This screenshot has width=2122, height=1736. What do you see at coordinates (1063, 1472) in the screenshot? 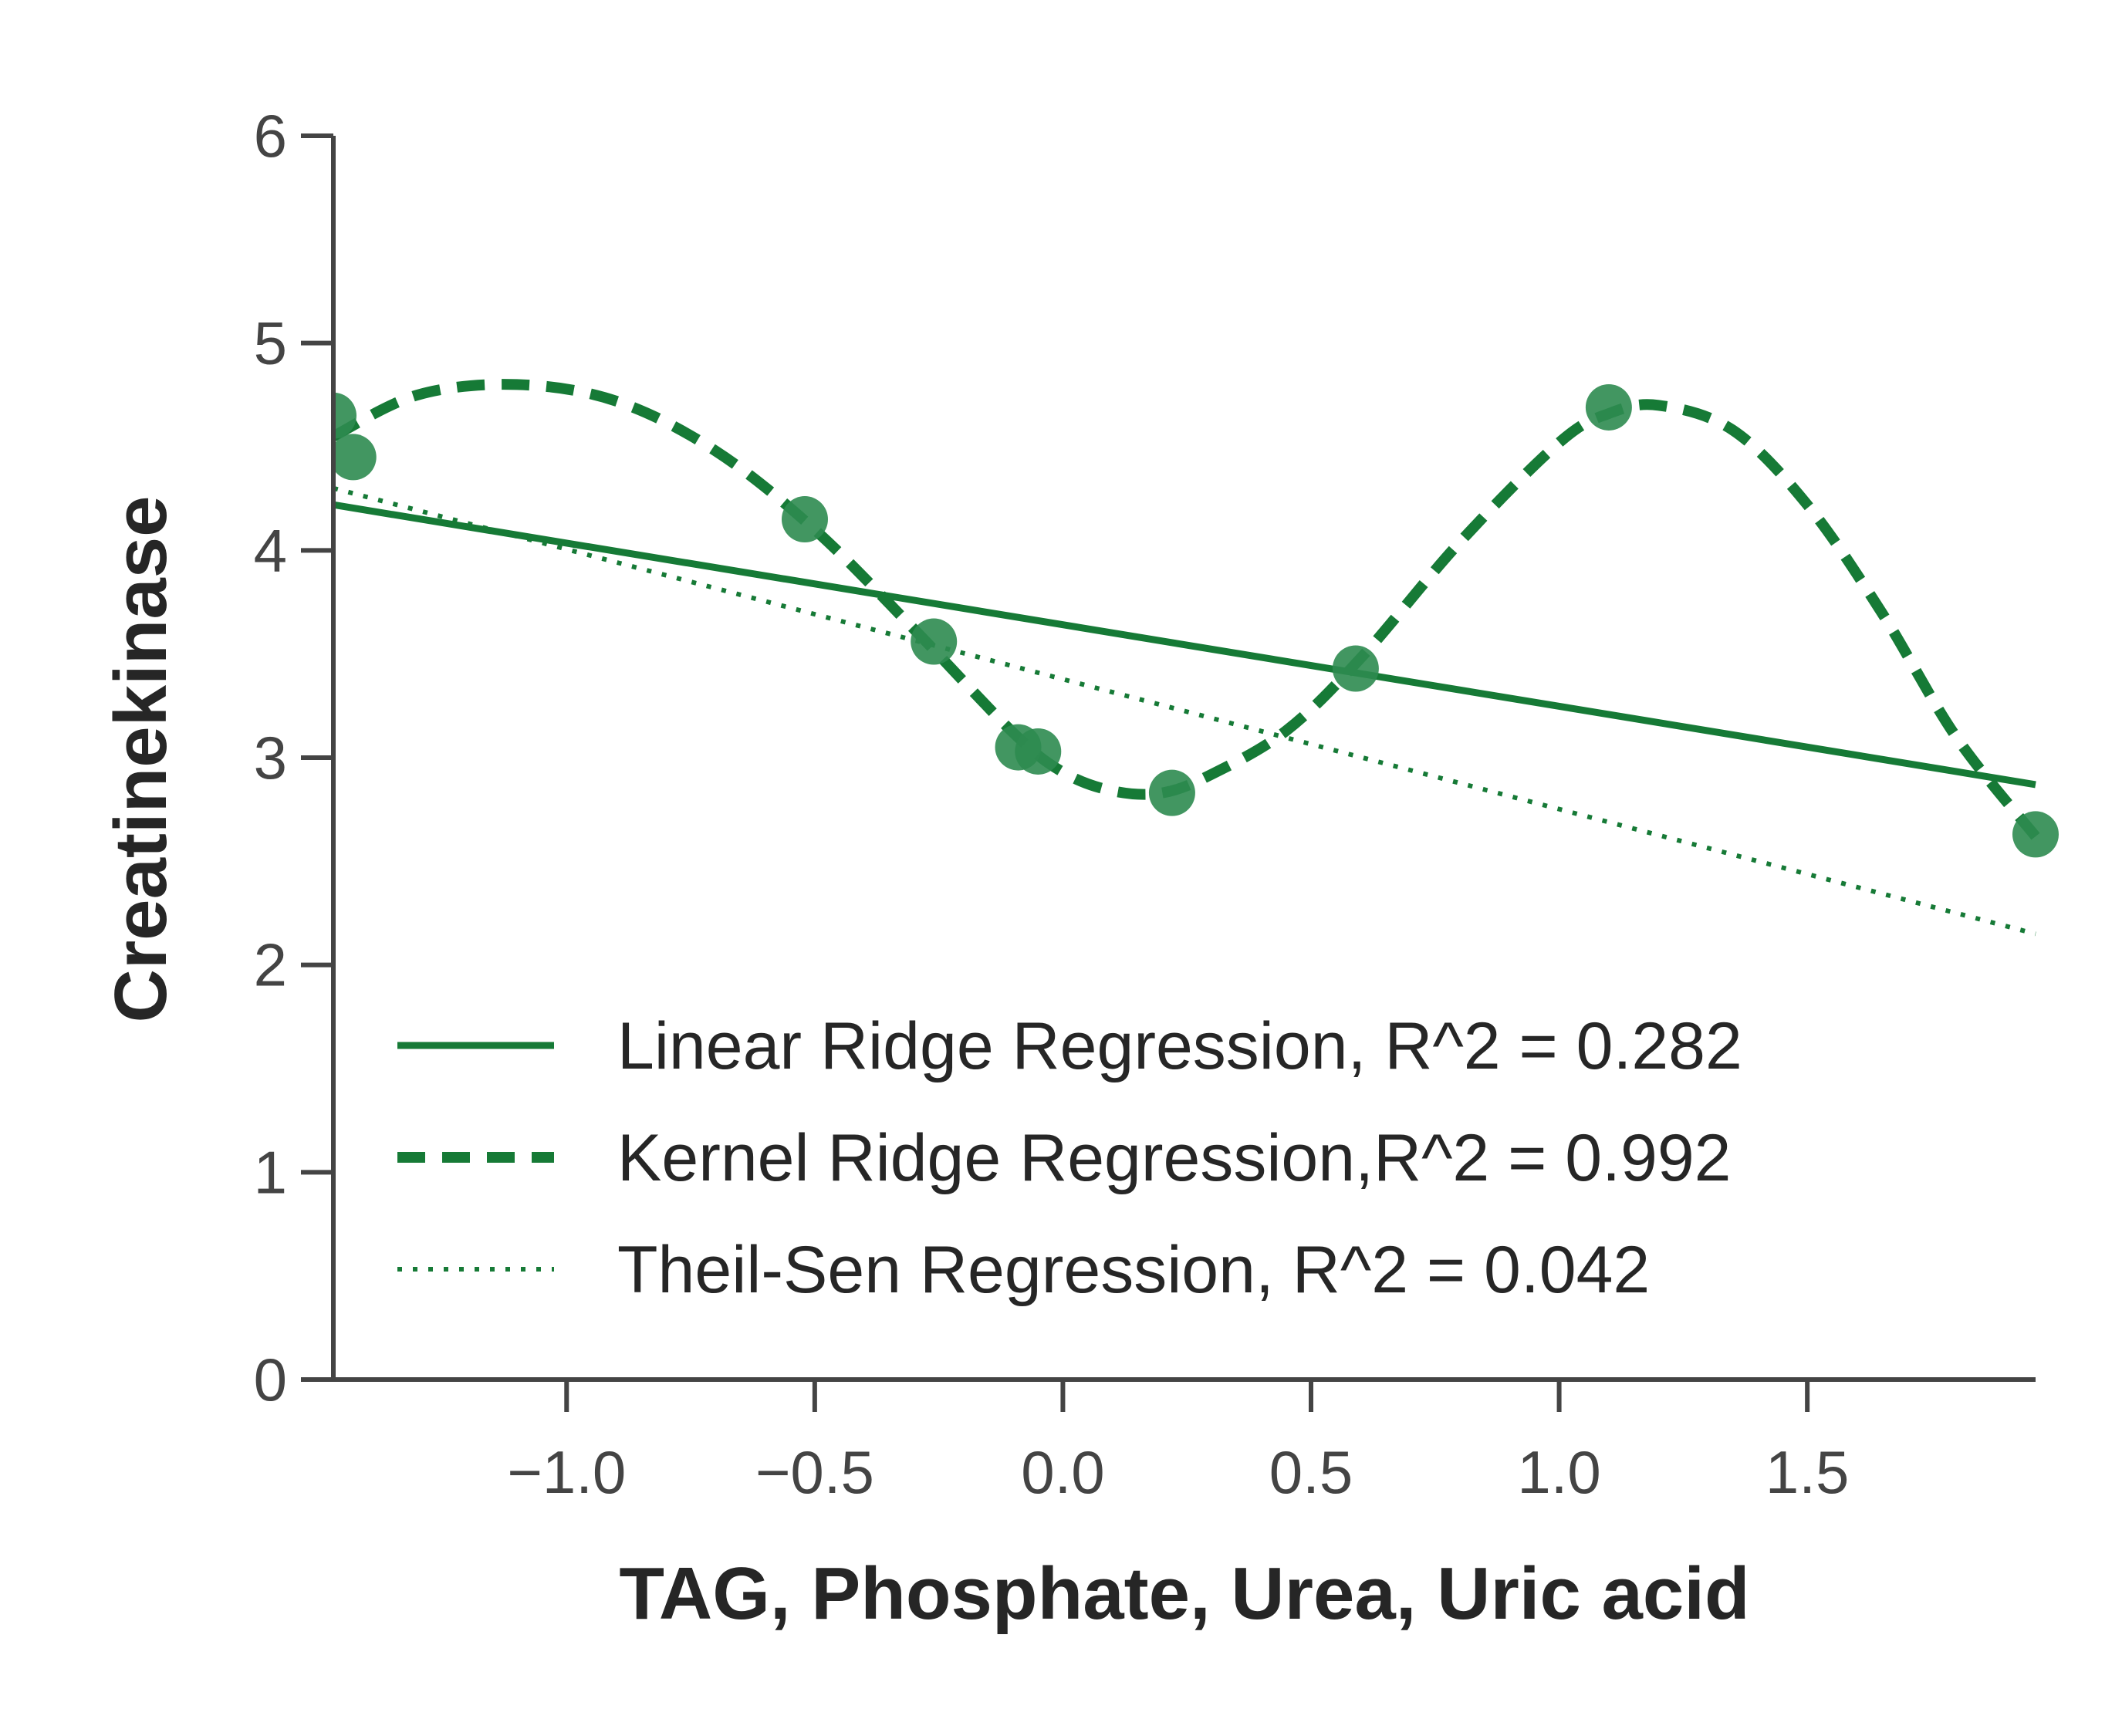
I see `x-tick-label: 0.0` at bounding box center [1063, 1472].